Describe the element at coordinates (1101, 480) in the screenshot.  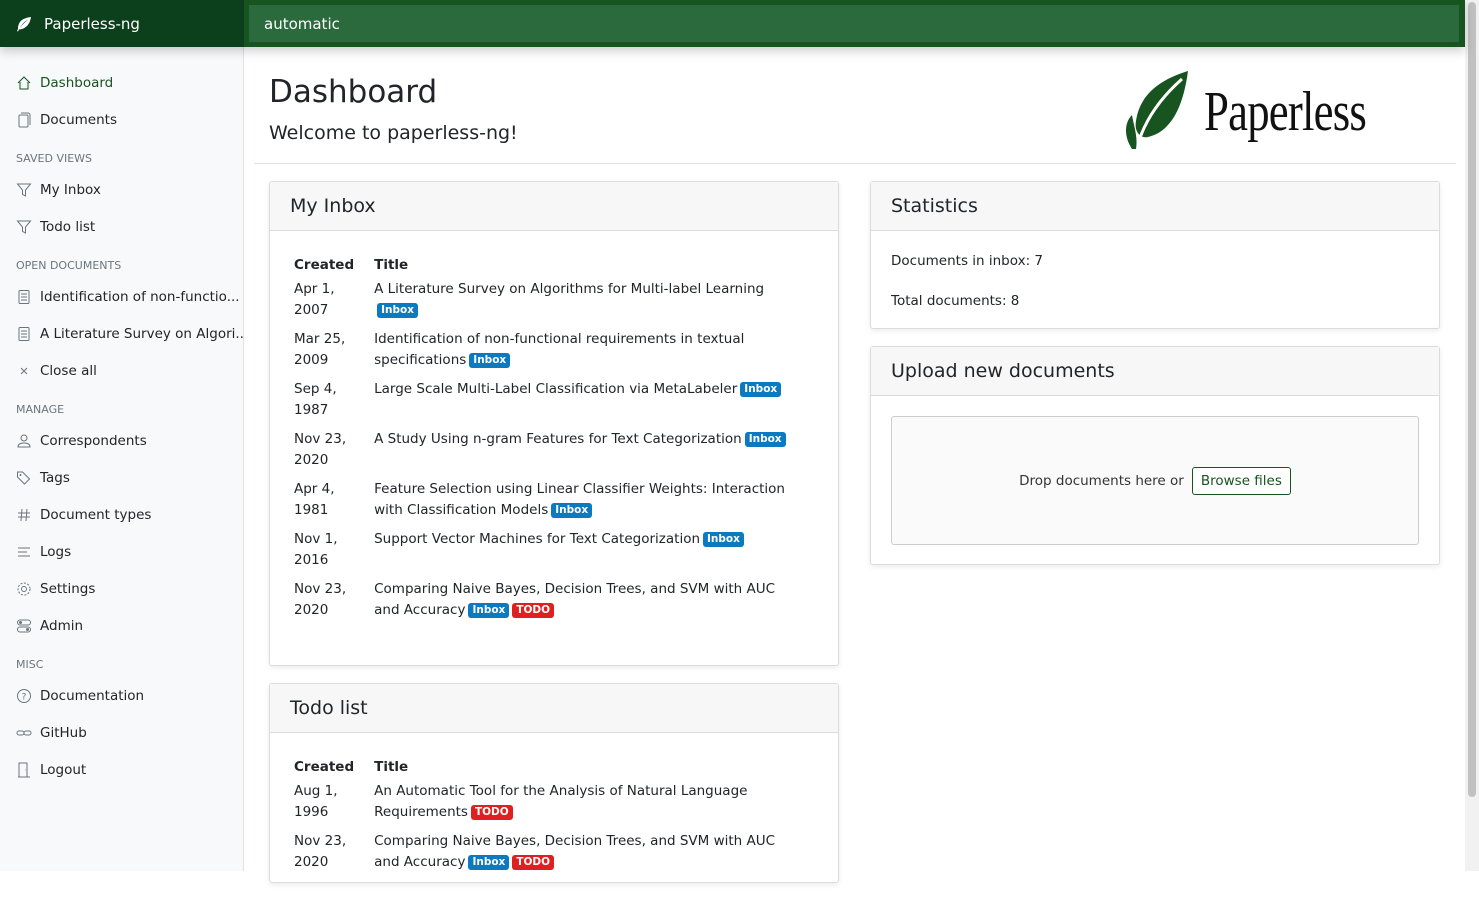
I see `drop-text: Drop documents here or` at that location.